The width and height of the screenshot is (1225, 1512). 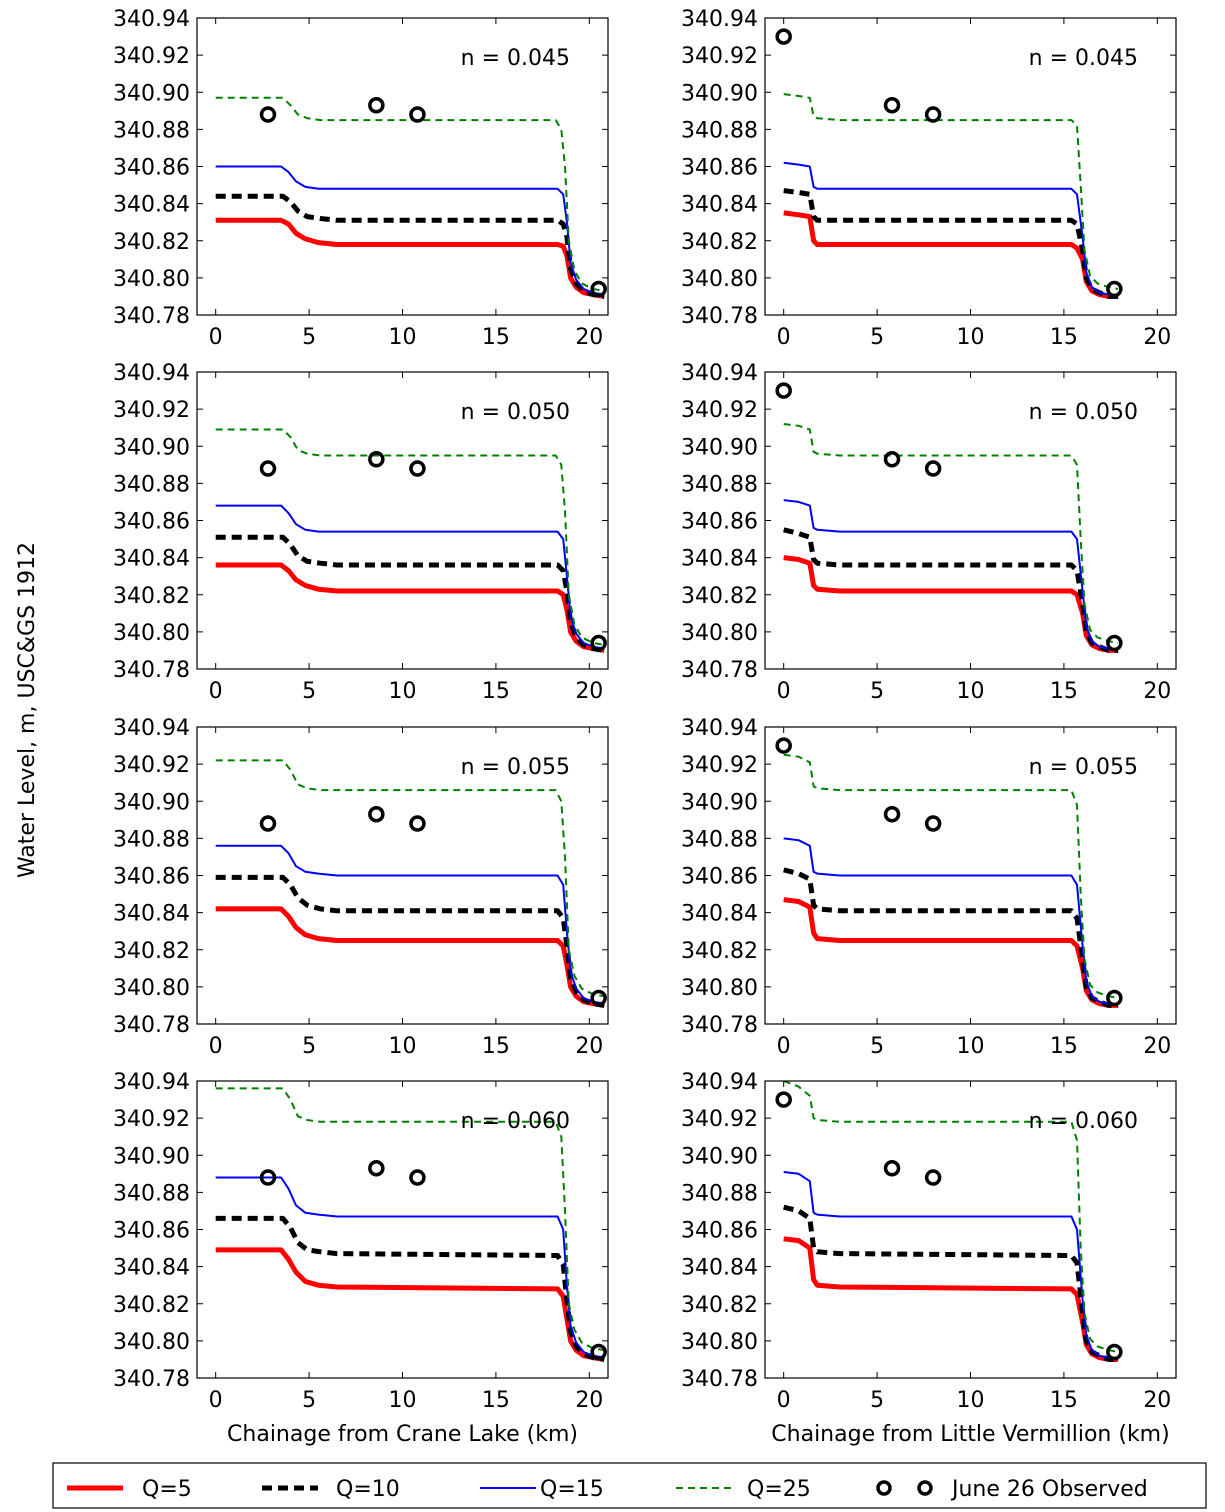 What do you see at coordinates (167, 1489) in the screenshot?
I see `legend-label: Q=5` at bounding box center [167, 1489].